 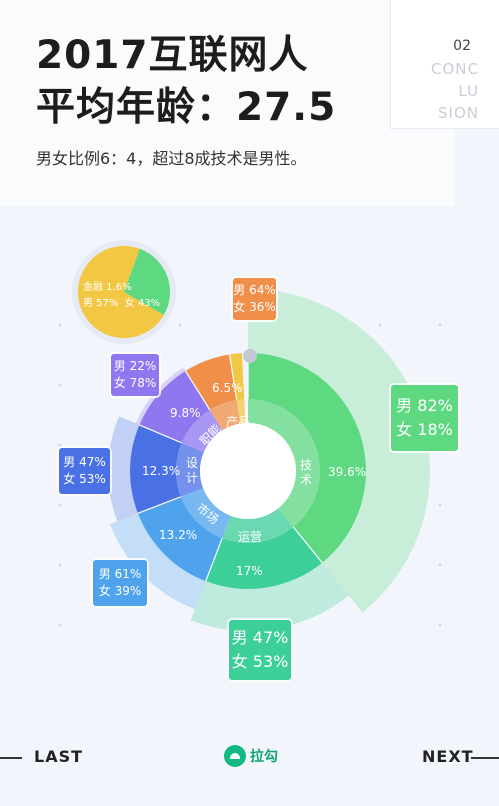 I want to click on inner-segment-product, so click(x=225, y=415).